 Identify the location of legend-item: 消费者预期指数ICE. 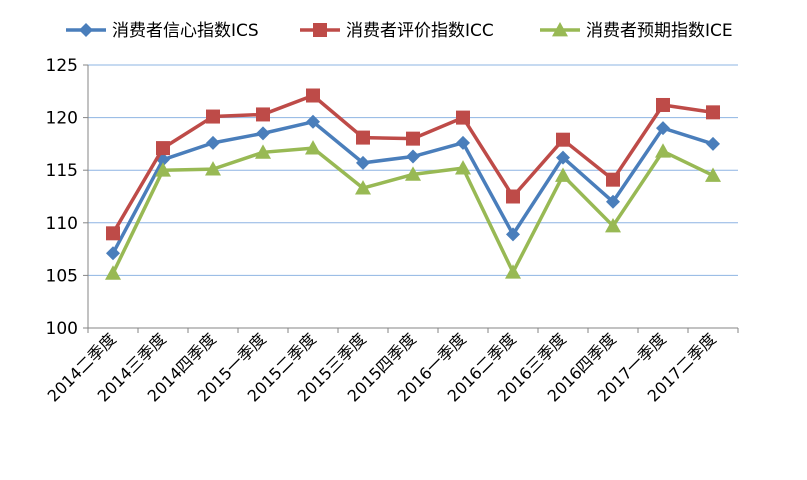
(636, 31).